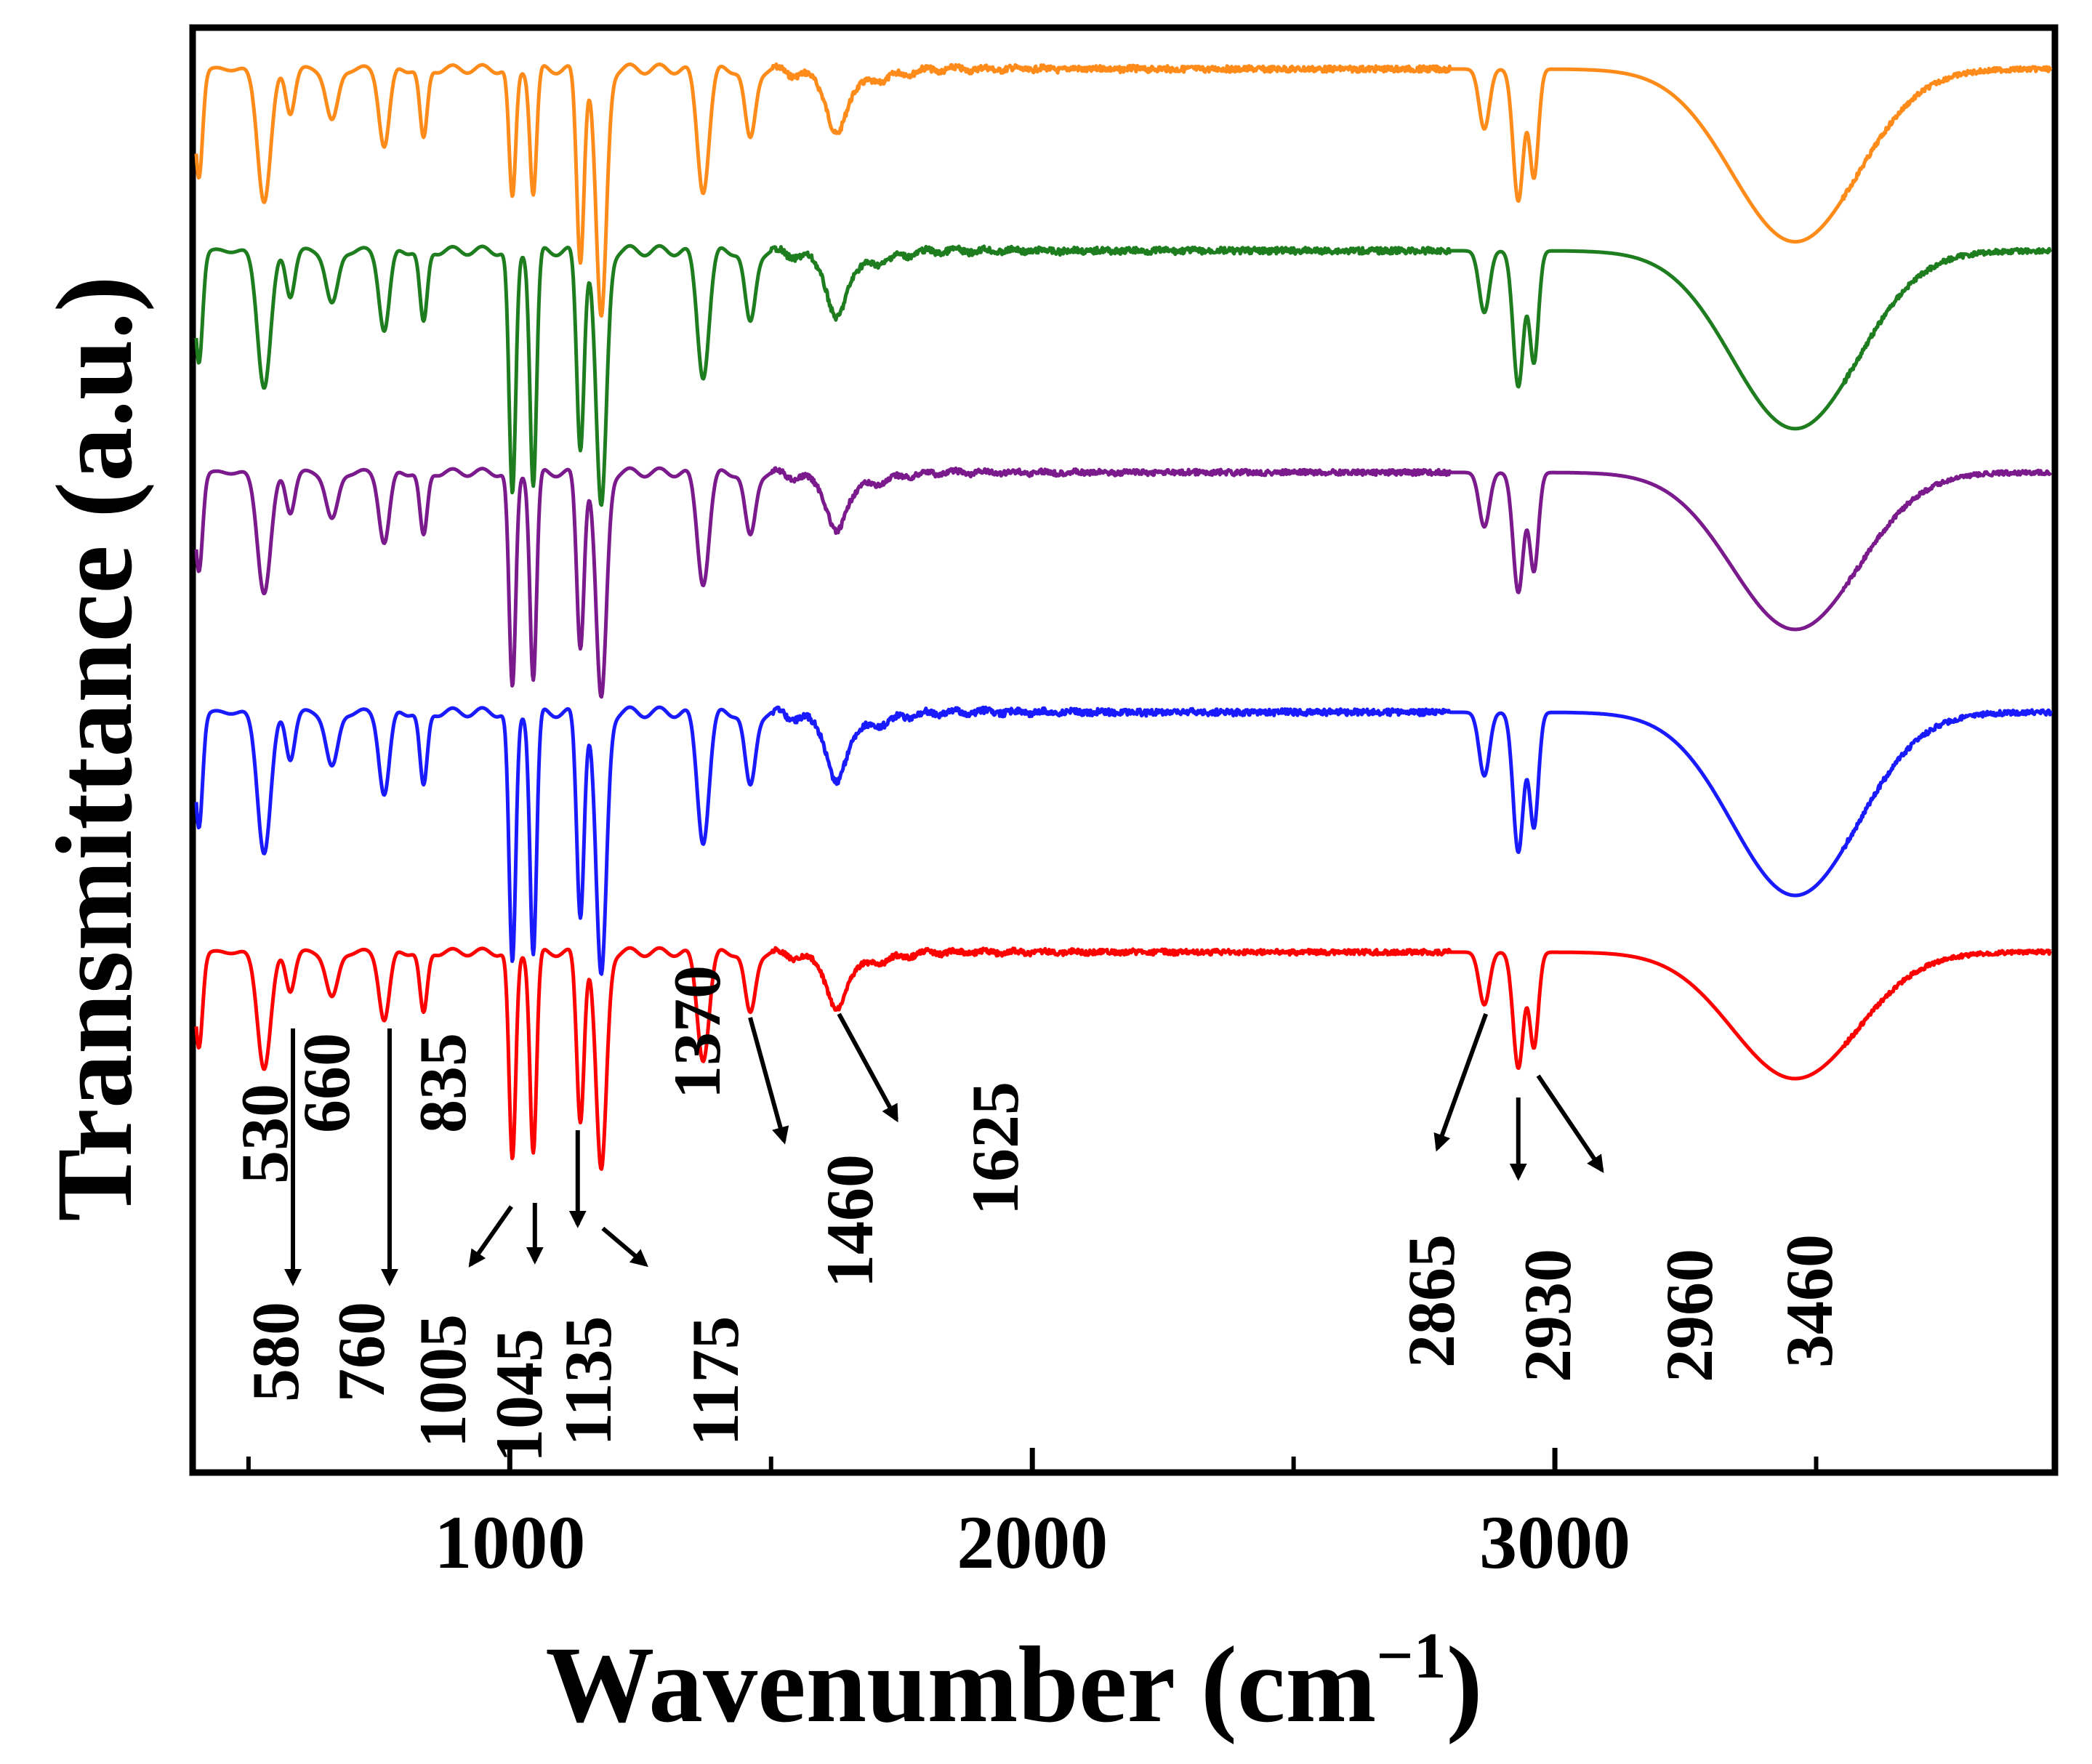 Image resolution: width=2092 pixels, height=1764 pixels. Describe the element at coordinates (94, 748) in the screenshot. I see `y-axis-title: Transmittance (a.u.)` at that location.